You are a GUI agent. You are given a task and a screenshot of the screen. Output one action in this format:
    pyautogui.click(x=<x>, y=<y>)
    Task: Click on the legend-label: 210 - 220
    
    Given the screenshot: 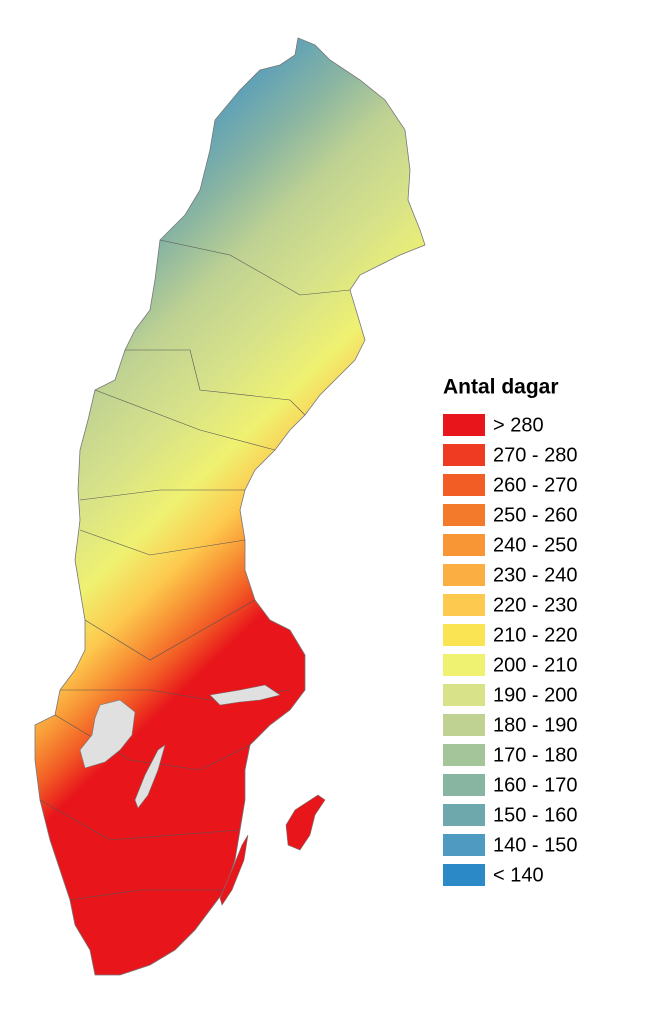 What is the action you would take?
    pyautogui.click(x=535, y=635)
    